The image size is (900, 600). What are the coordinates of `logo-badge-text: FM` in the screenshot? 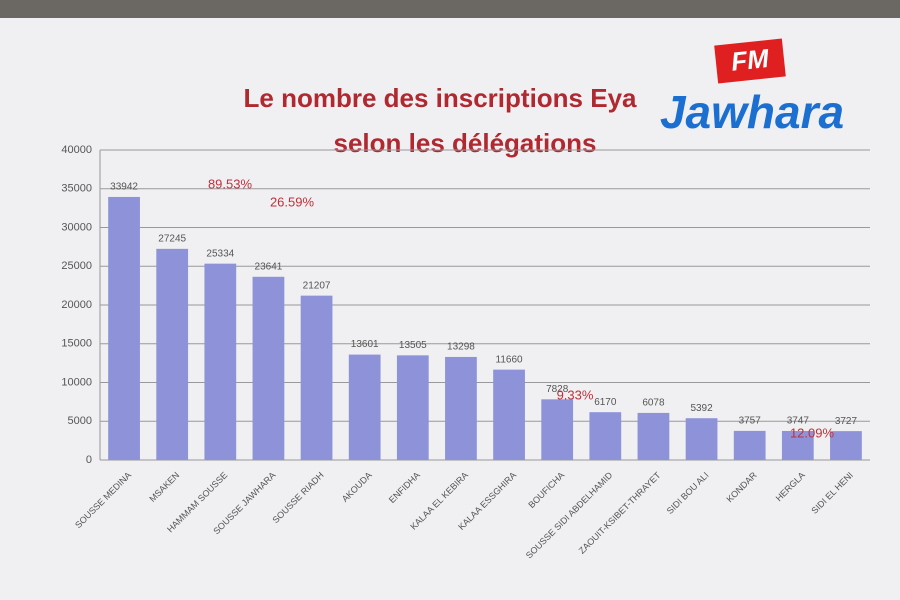 It's located at (751, 60).